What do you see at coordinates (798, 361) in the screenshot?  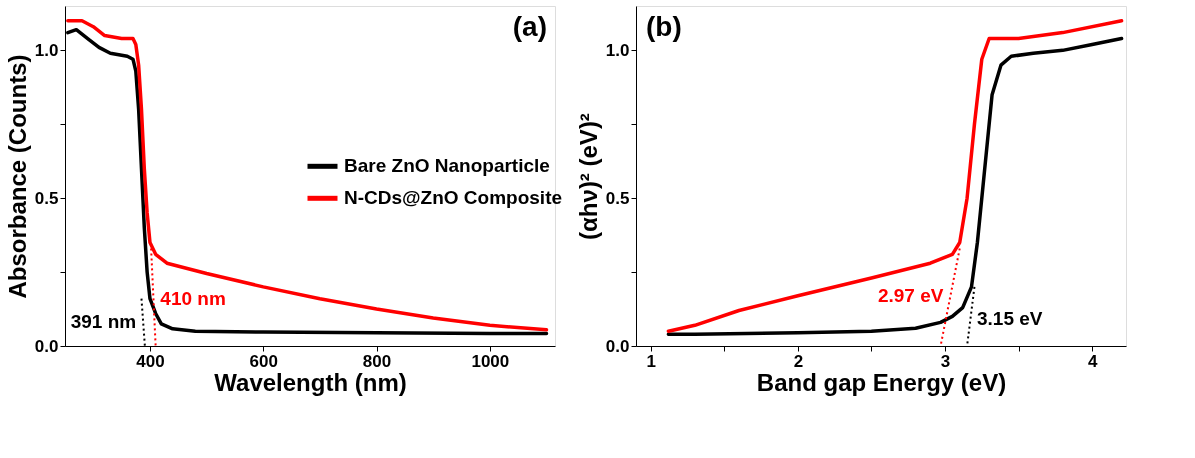 I see `x-tick-label: 2` at bounding box center [798, 361].